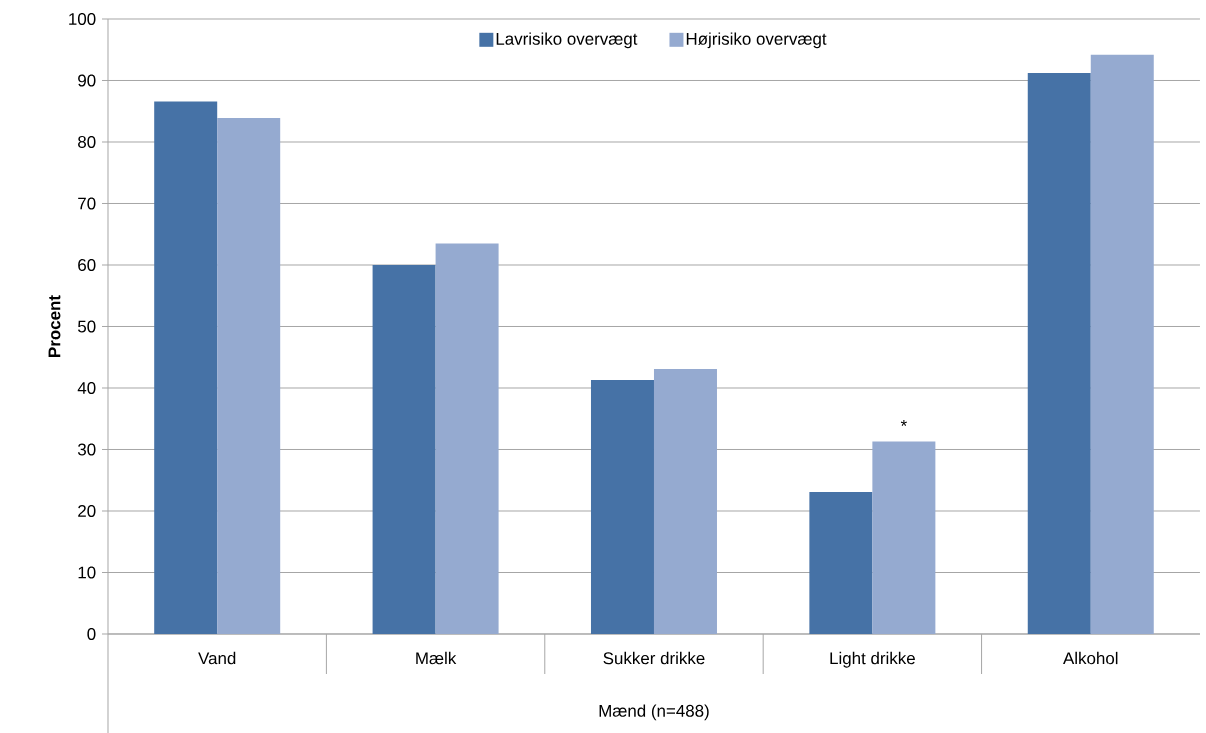  Describe the element at coordinates (903, 423) in the screenshot. I see `annotation: *` at that location.